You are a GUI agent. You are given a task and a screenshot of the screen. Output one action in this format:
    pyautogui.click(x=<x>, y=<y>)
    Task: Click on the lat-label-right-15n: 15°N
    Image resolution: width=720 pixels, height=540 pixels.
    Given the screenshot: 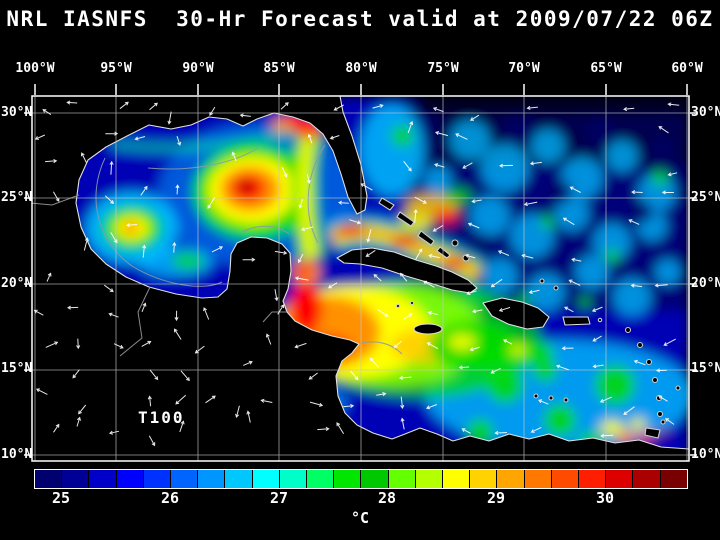 What is the action you would take?
    pyautogui.click(x=705, y=368)
    